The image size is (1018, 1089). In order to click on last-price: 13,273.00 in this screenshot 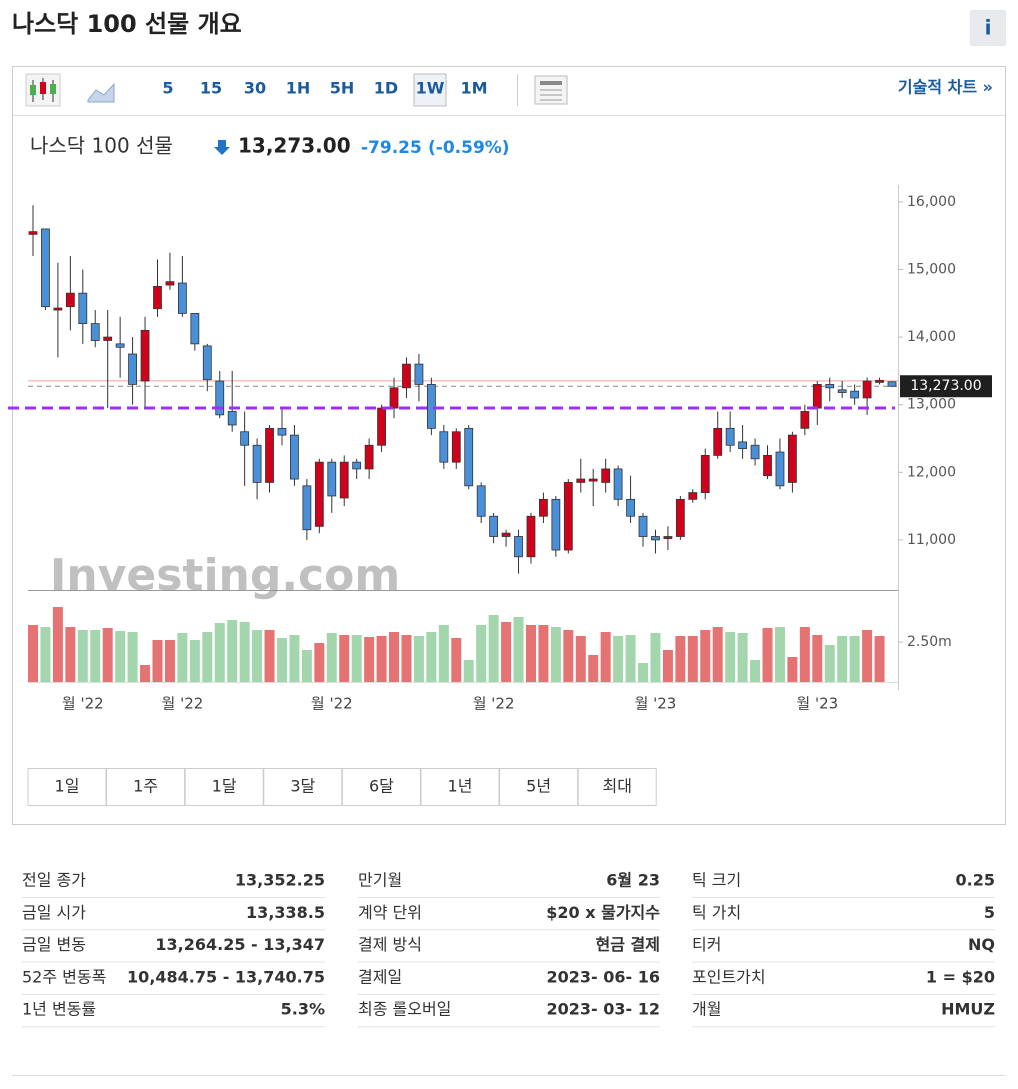, I will do `click(294, 146)`.